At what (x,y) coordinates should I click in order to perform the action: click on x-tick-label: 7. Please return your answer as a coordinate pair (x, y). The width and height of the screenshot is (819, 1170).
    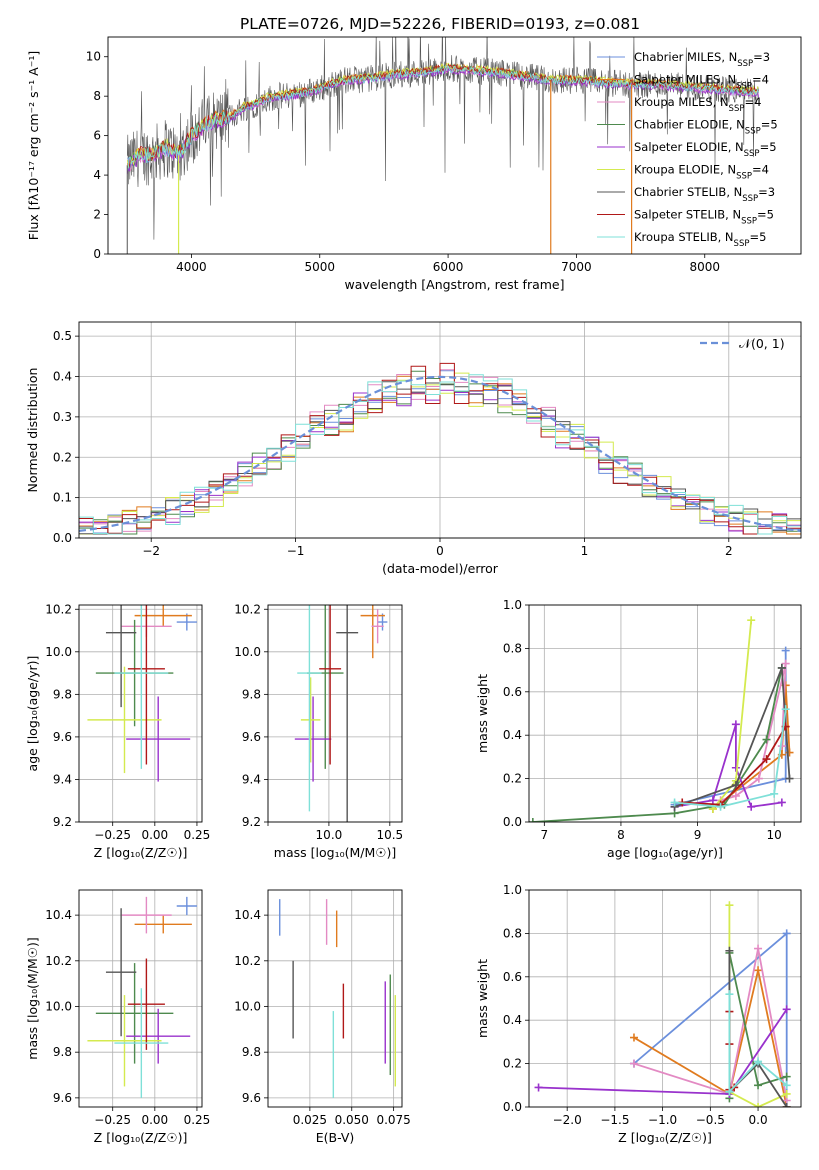
    Looking at the image, I should click on (545, 835).